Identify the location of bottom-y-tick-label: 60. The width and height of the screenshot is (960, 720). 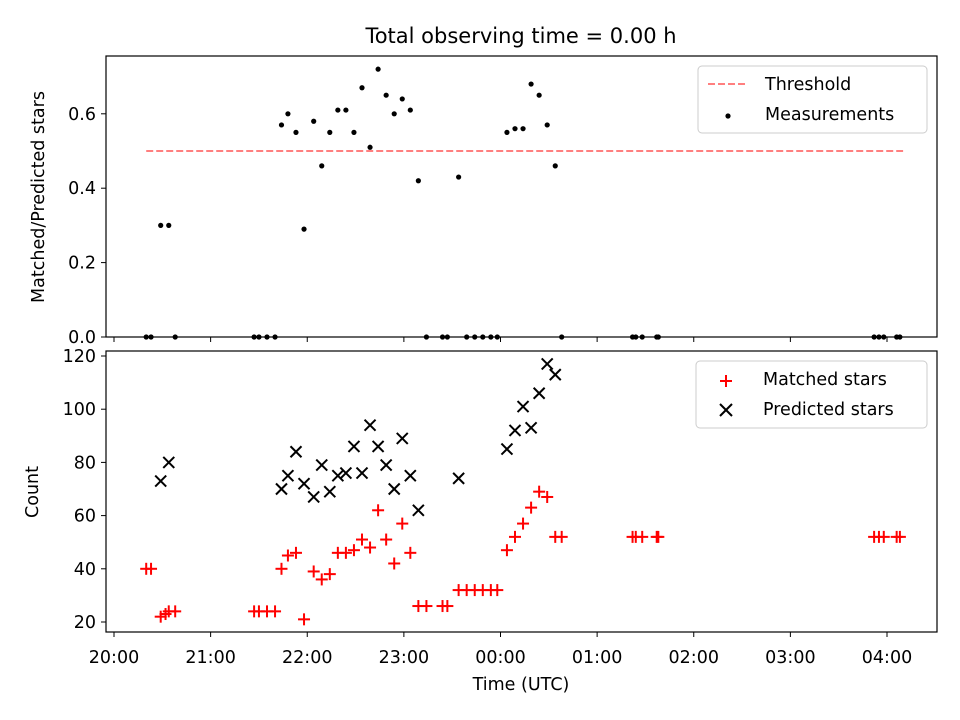
(85, 517).